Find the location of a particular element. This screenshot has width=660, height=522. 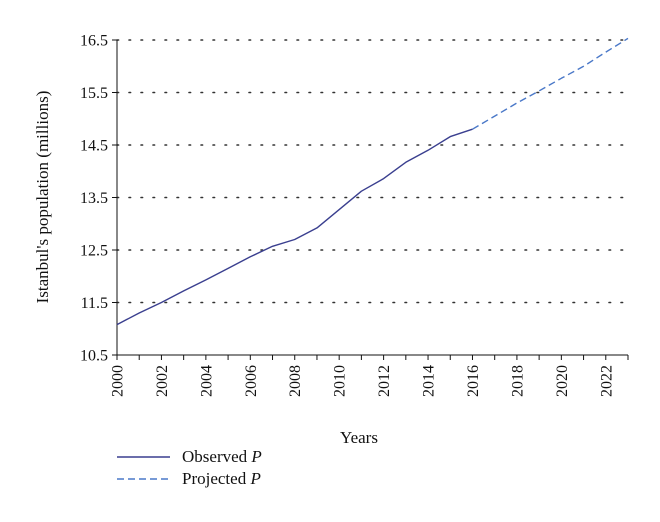

projected-line is located at coordinates (550, 83).